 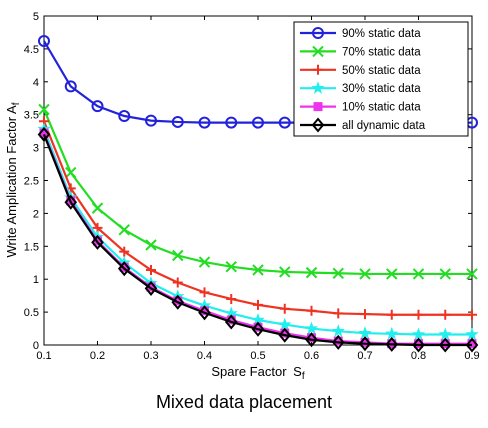 I want to click on y-tick-label: 2, so click(x=36, y=214).